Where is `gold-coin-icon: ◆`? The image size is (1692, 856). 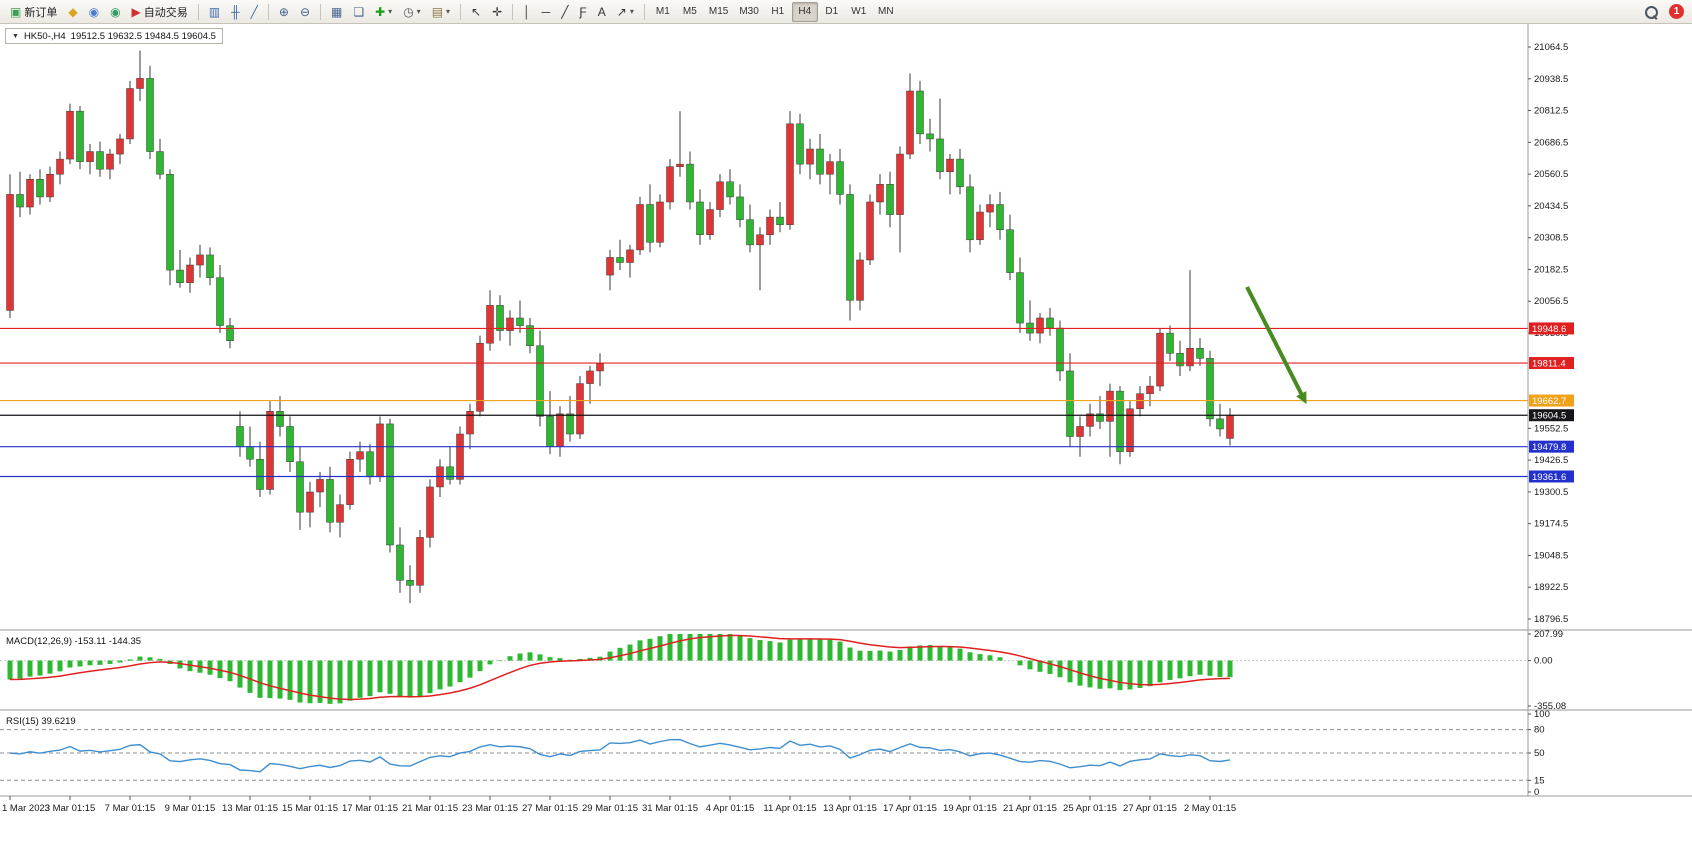 gold-coin-icon: ◆ is located at coordinates (73, 11).